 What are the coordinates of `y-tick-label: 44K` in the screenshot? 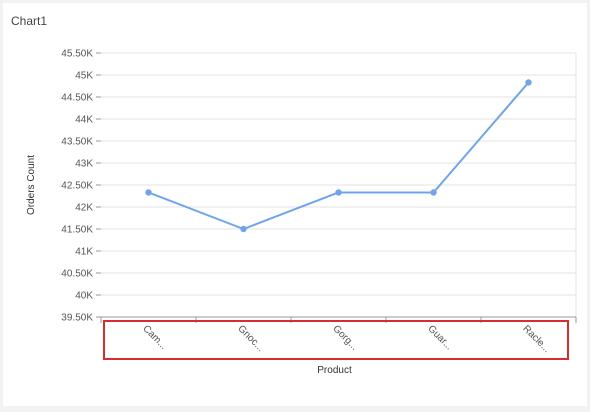 It's located at (84, 120).